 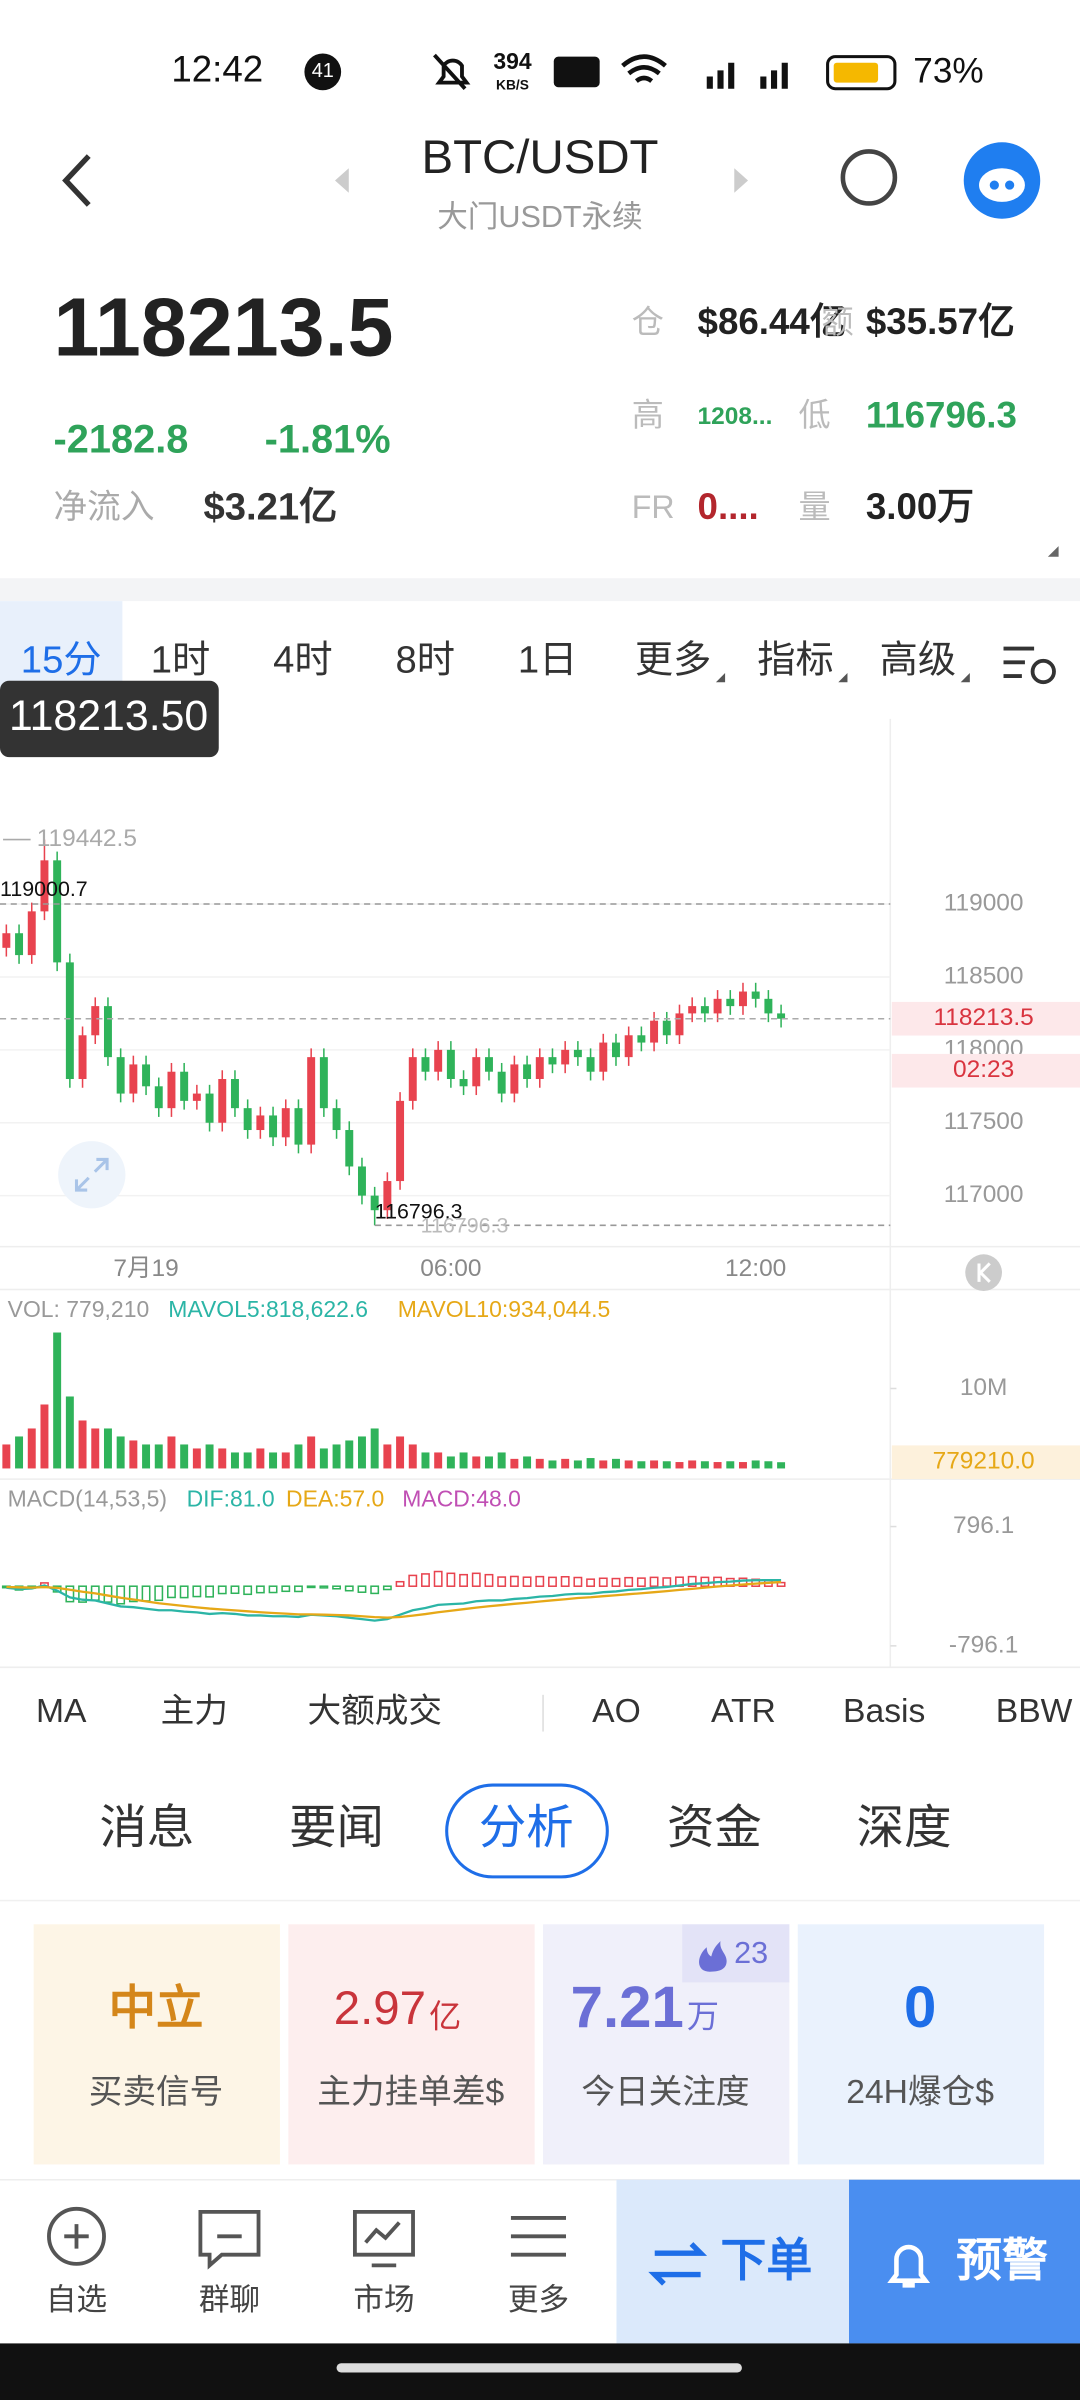 What do you see at coordinates (984, 1194) in the screenshot?
I see `y-tick-label: 117000` at bounding box center [984, 1194].